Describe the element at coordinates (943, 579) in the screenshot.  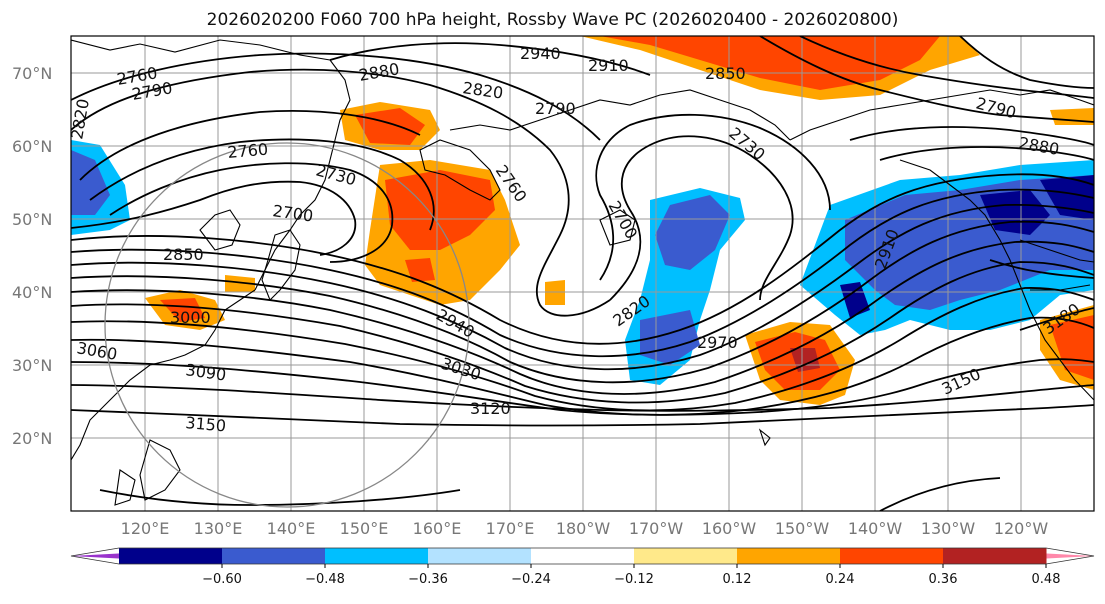
I see `colorbar-tick-label: 0.36` at that location.